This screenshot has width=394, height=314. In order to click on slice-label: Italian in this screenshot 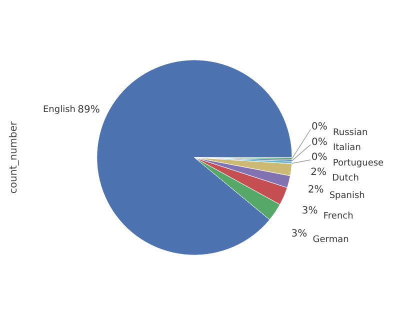, I will do `click(346, 148)`.